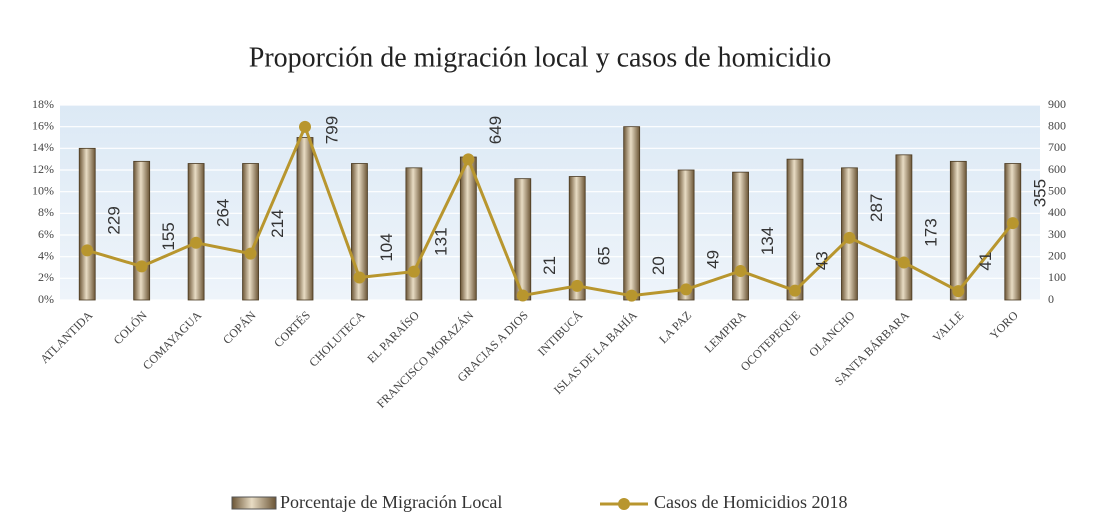 This screenshot has height=527, width=1101. Describe the element at coordinates (560, 333) in the screenshot. I see `x-tick-label: INTIBUCÁ` at that location.